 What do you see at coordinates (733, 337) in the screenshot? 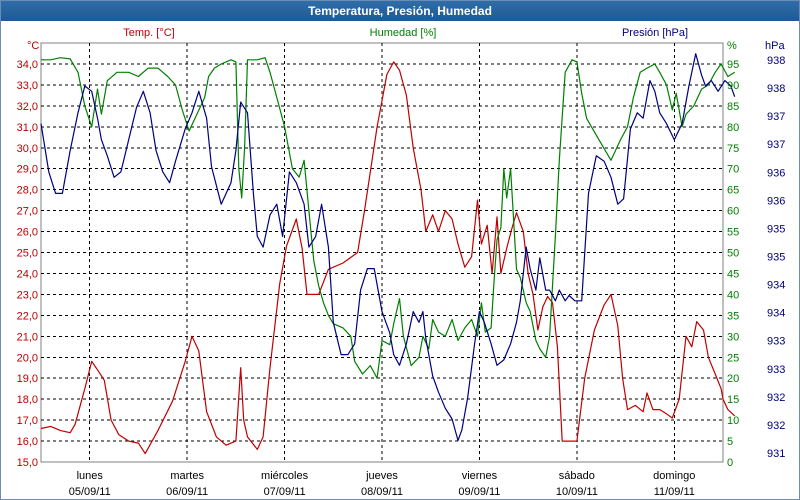
I see `humidity-tick-label: 30` at bounding box center [733, 337].